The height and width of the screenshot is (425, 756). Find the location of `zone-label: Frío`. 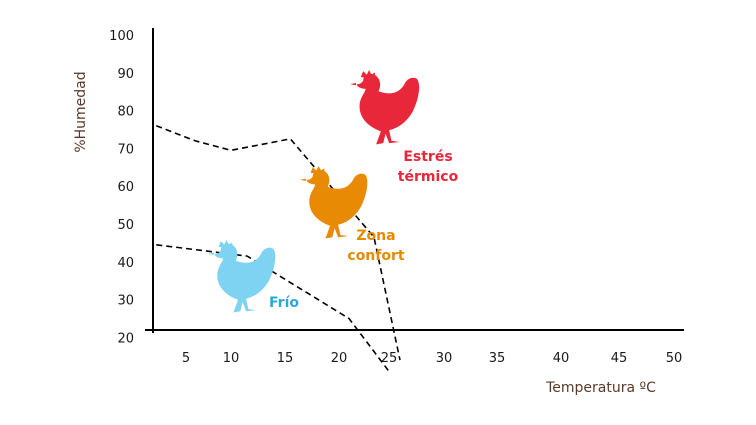

zone-label: Frío is located at coordinates (284, 303).